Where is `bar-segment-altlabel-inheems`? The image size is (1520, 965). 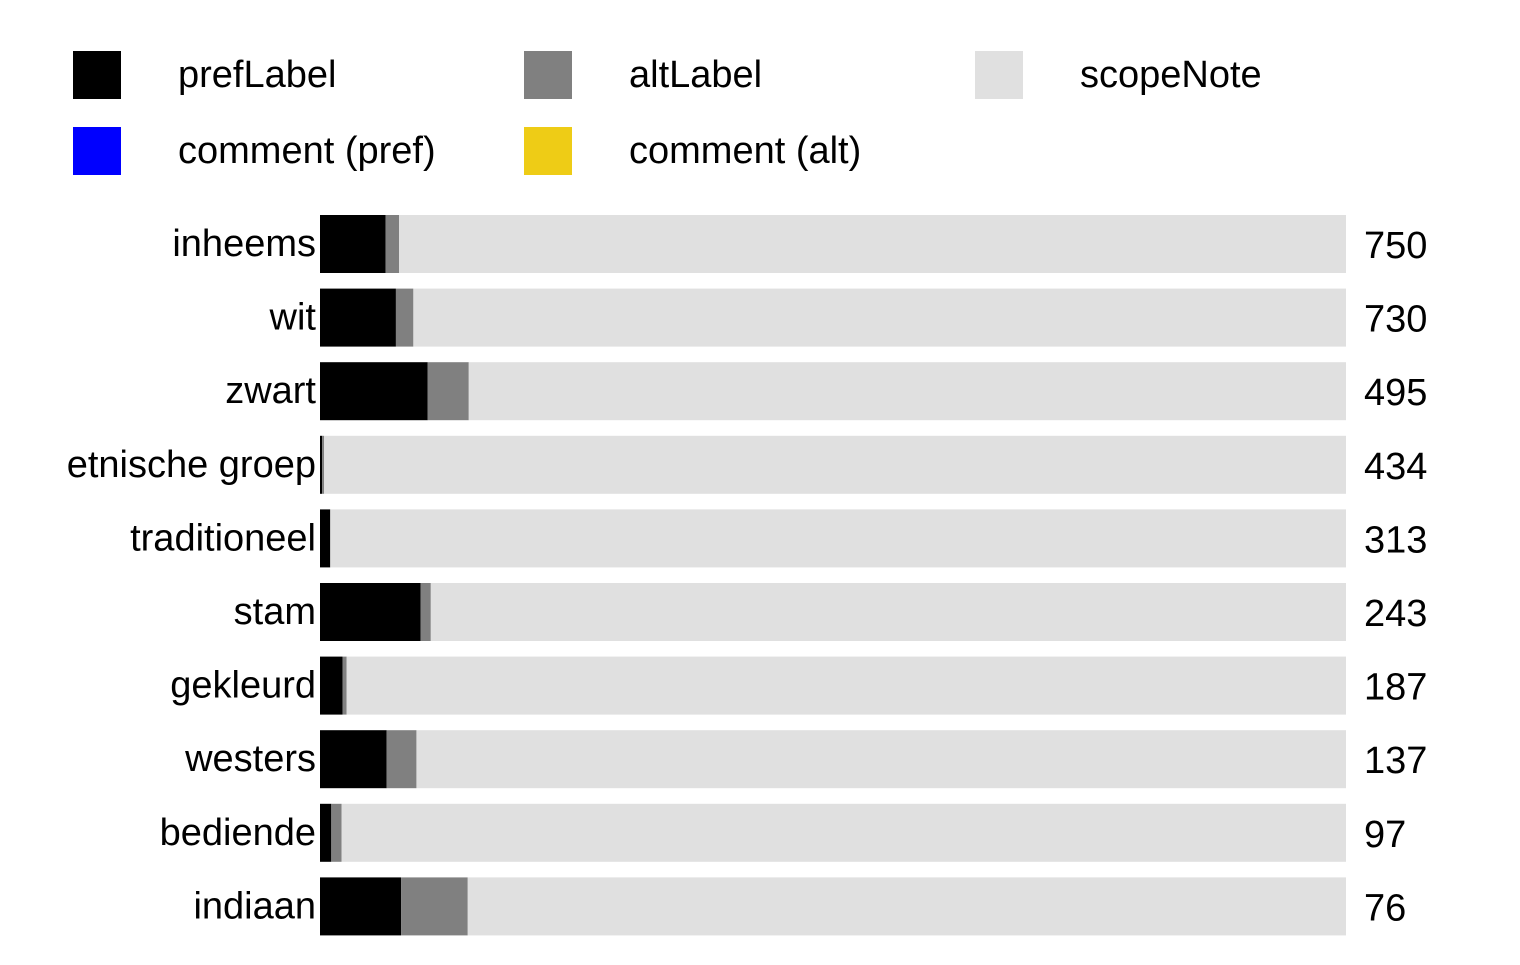 bar-segment-altlabel-inheems is located at coordinates (392, 244).